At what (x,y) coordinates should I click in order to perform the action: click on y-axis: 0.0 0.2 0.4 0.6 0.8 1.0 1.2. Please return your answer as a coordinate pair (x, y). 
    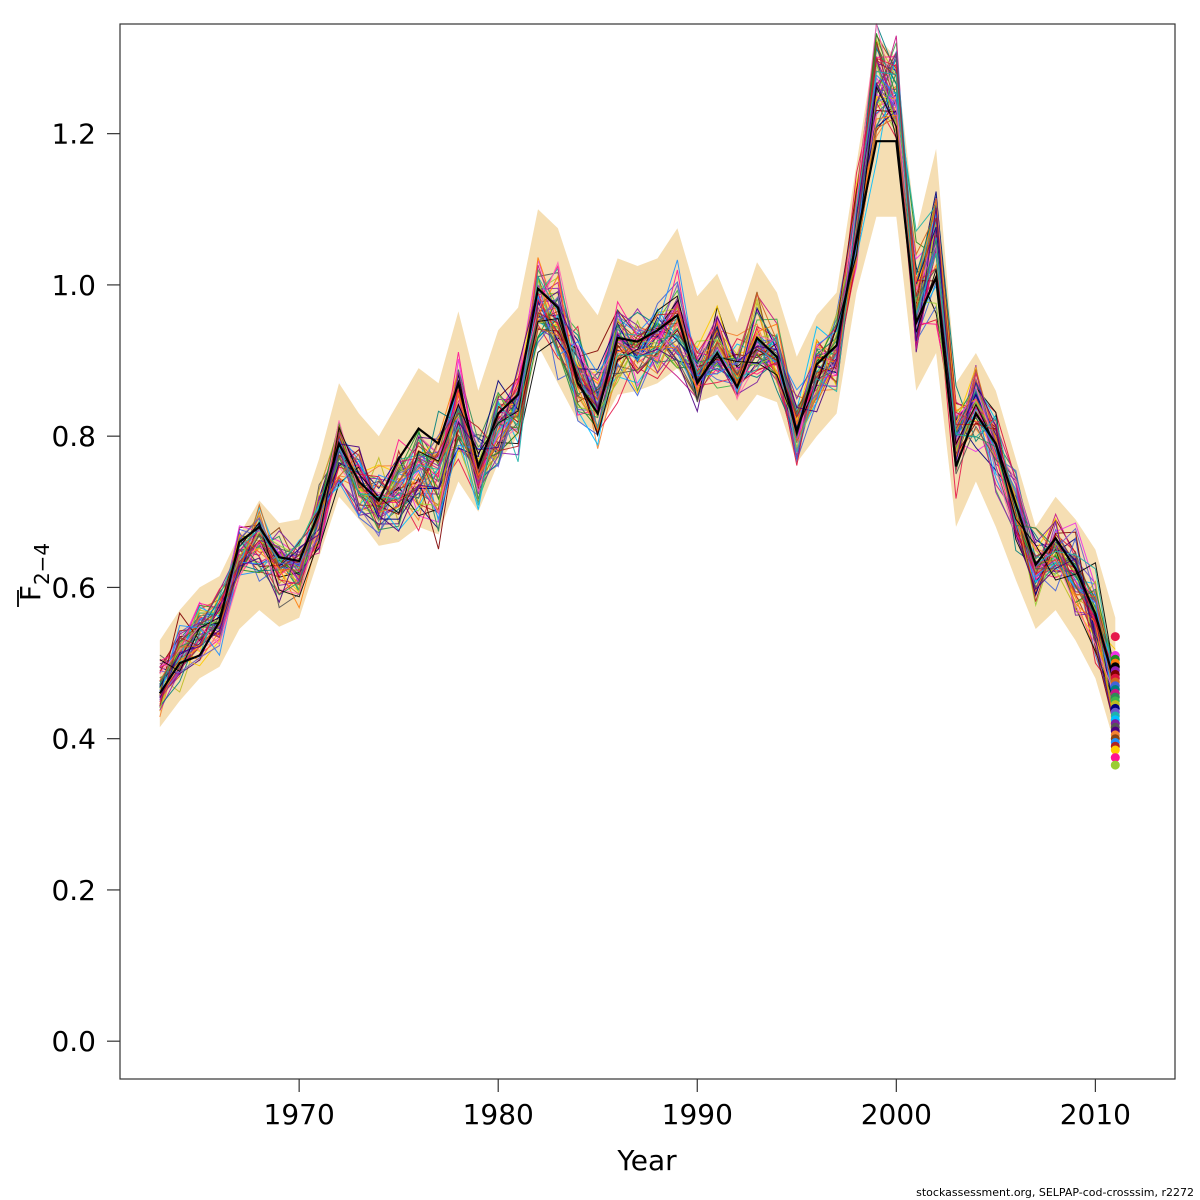
    Looking at the image, I should click on (85, 588).